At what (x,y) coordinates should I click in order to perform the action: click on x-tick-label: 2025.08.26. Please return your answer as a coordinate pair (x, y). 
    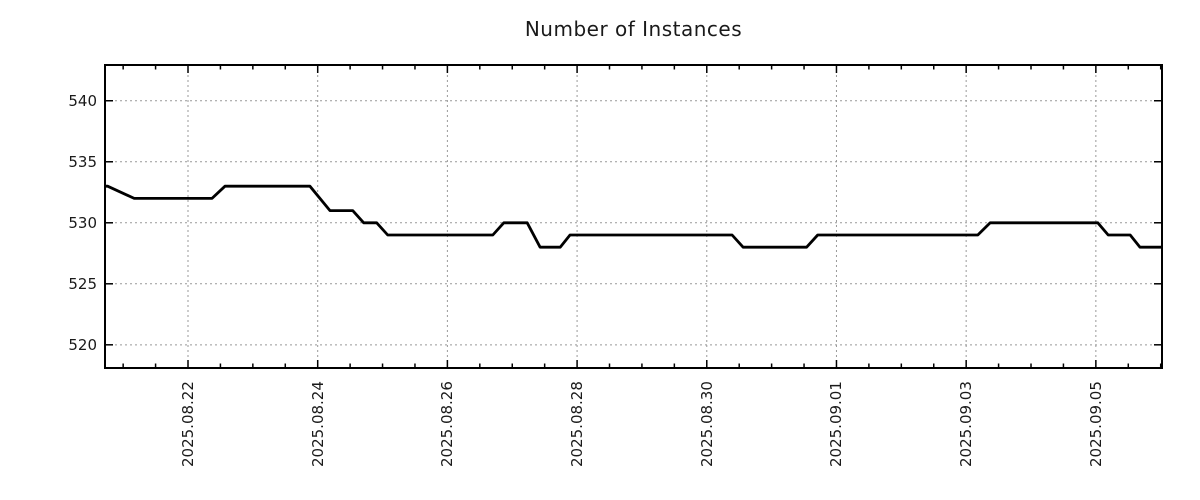
    Looking at the image, I should click on (447, 424).